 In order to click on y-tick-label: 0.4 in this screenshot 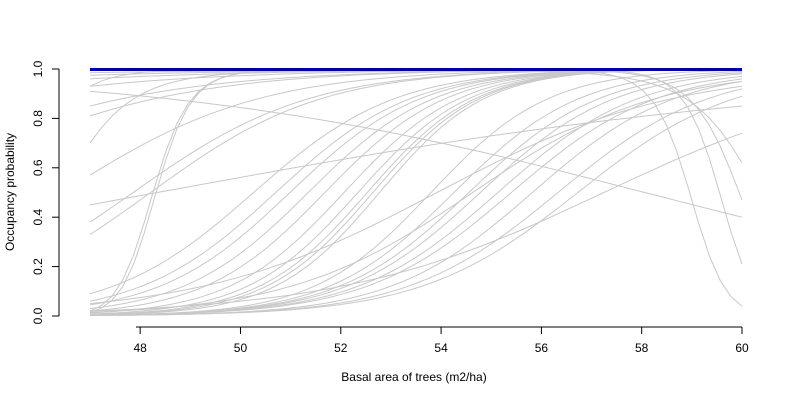, I will do `click(38, 217)`.